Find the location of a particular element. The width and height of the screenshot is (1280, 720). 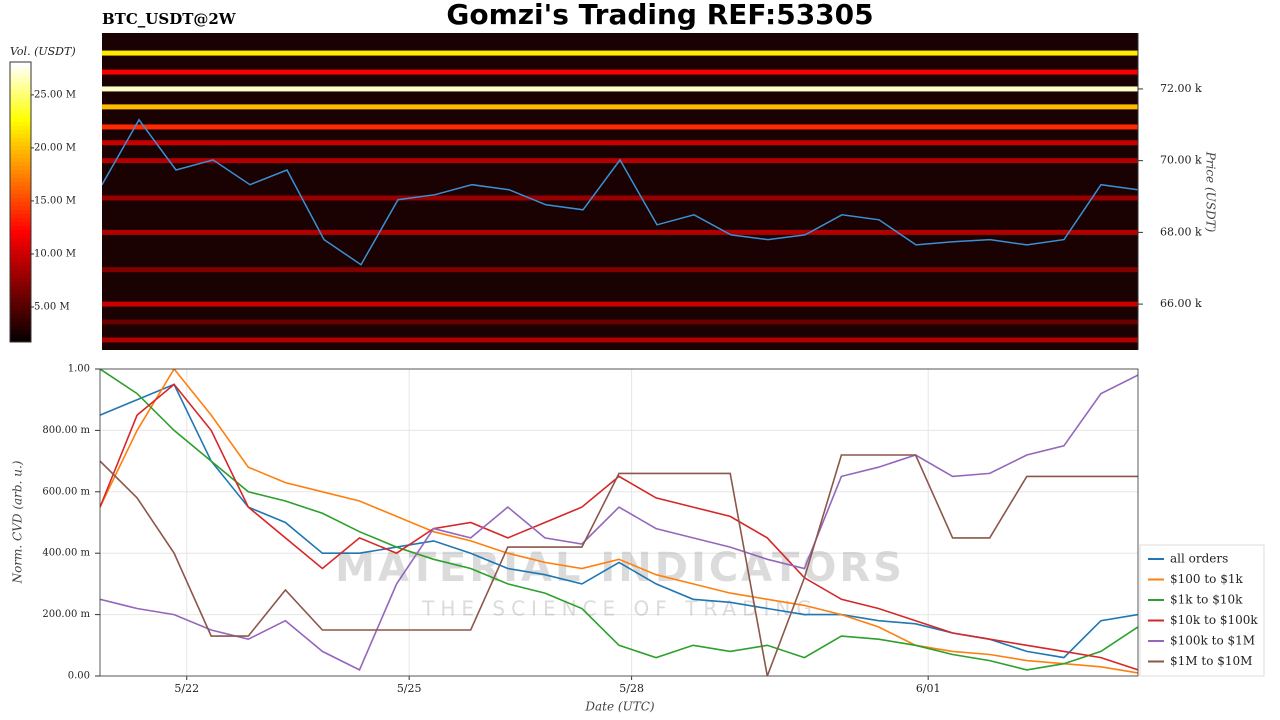

y-tick-label: 66.00 k is located at coordinates (1181, 303).